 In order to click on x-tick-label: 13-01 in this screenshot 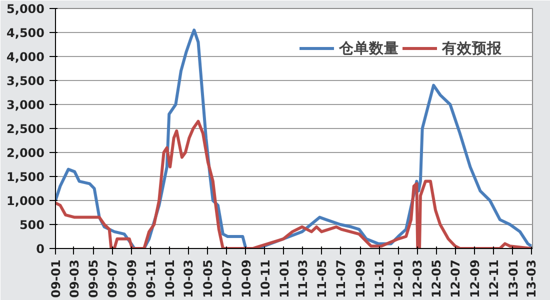, I will do `click(513, 278)`.